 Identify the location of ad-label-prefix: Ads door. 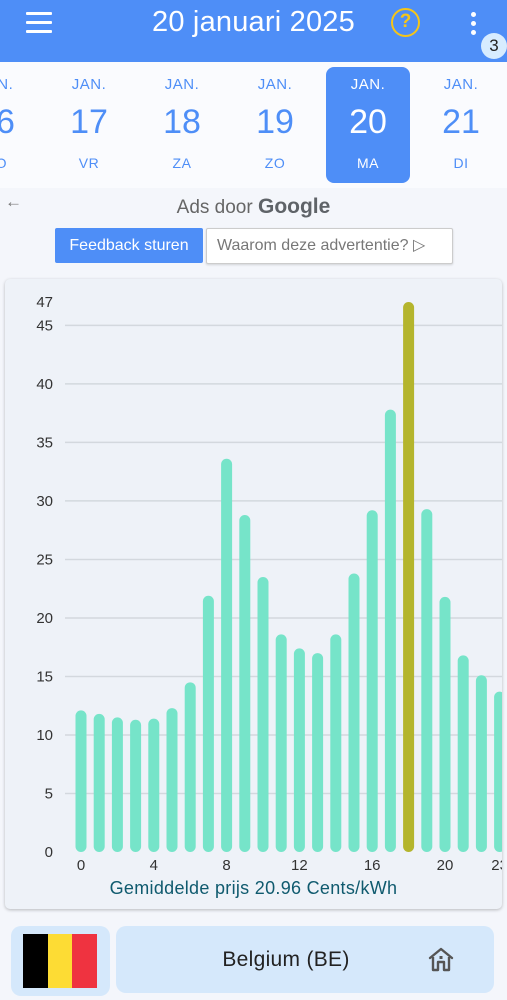
(214, 207).